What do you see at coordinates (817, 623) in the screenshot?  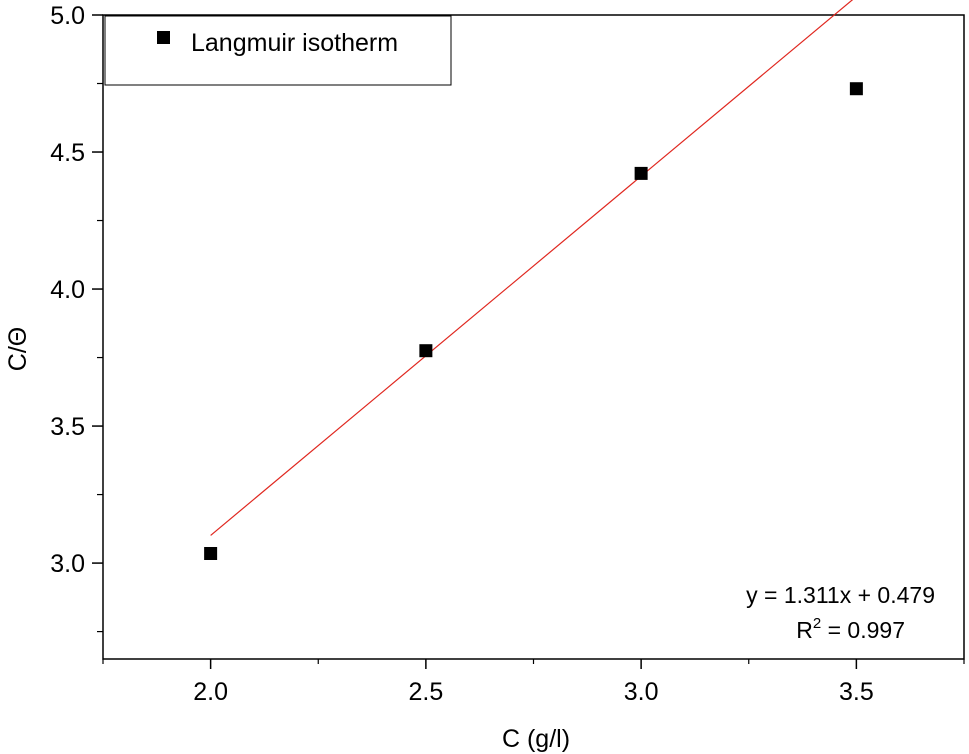 I see `r-squared-sup: 2` at bounding box center [817, 623].